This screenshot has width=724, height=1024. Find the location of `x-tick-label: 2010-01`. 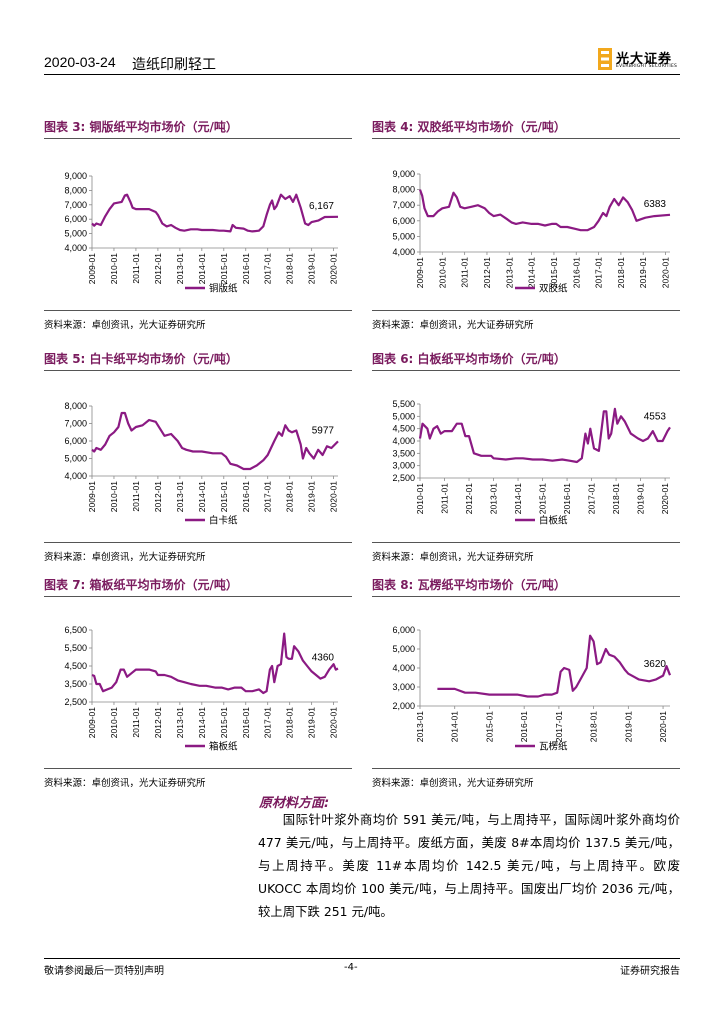

x-tick-label: 2010-01 is located at coordinates (442, 272).